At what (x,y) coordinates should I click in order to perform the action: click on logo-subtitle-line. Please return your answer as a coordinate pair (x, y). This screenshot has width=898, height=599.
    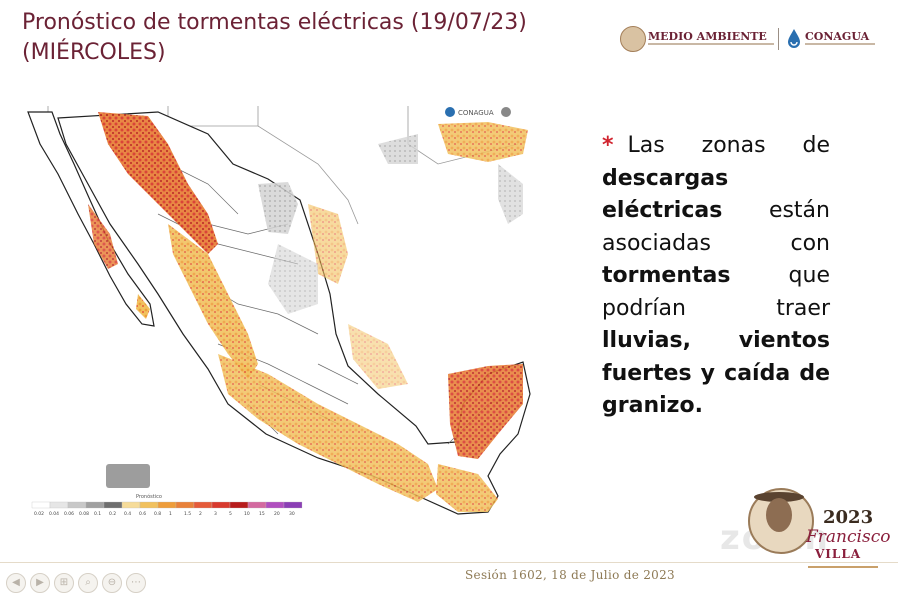
    Looking at the image, I should click on (843, 567).